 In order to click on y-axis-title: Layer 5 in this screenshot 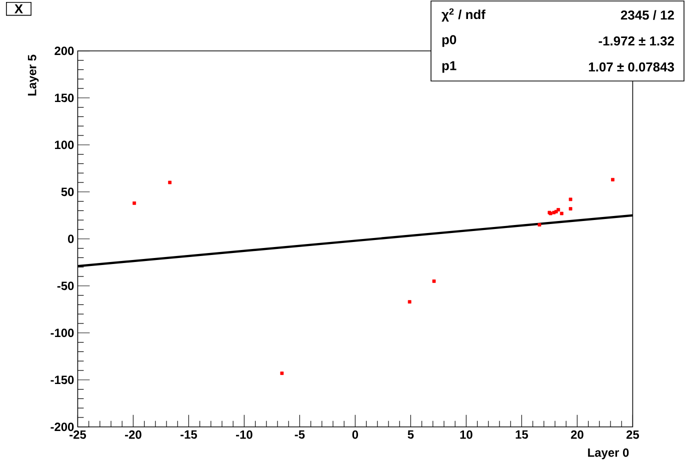, I will do `click(33, 75)`.